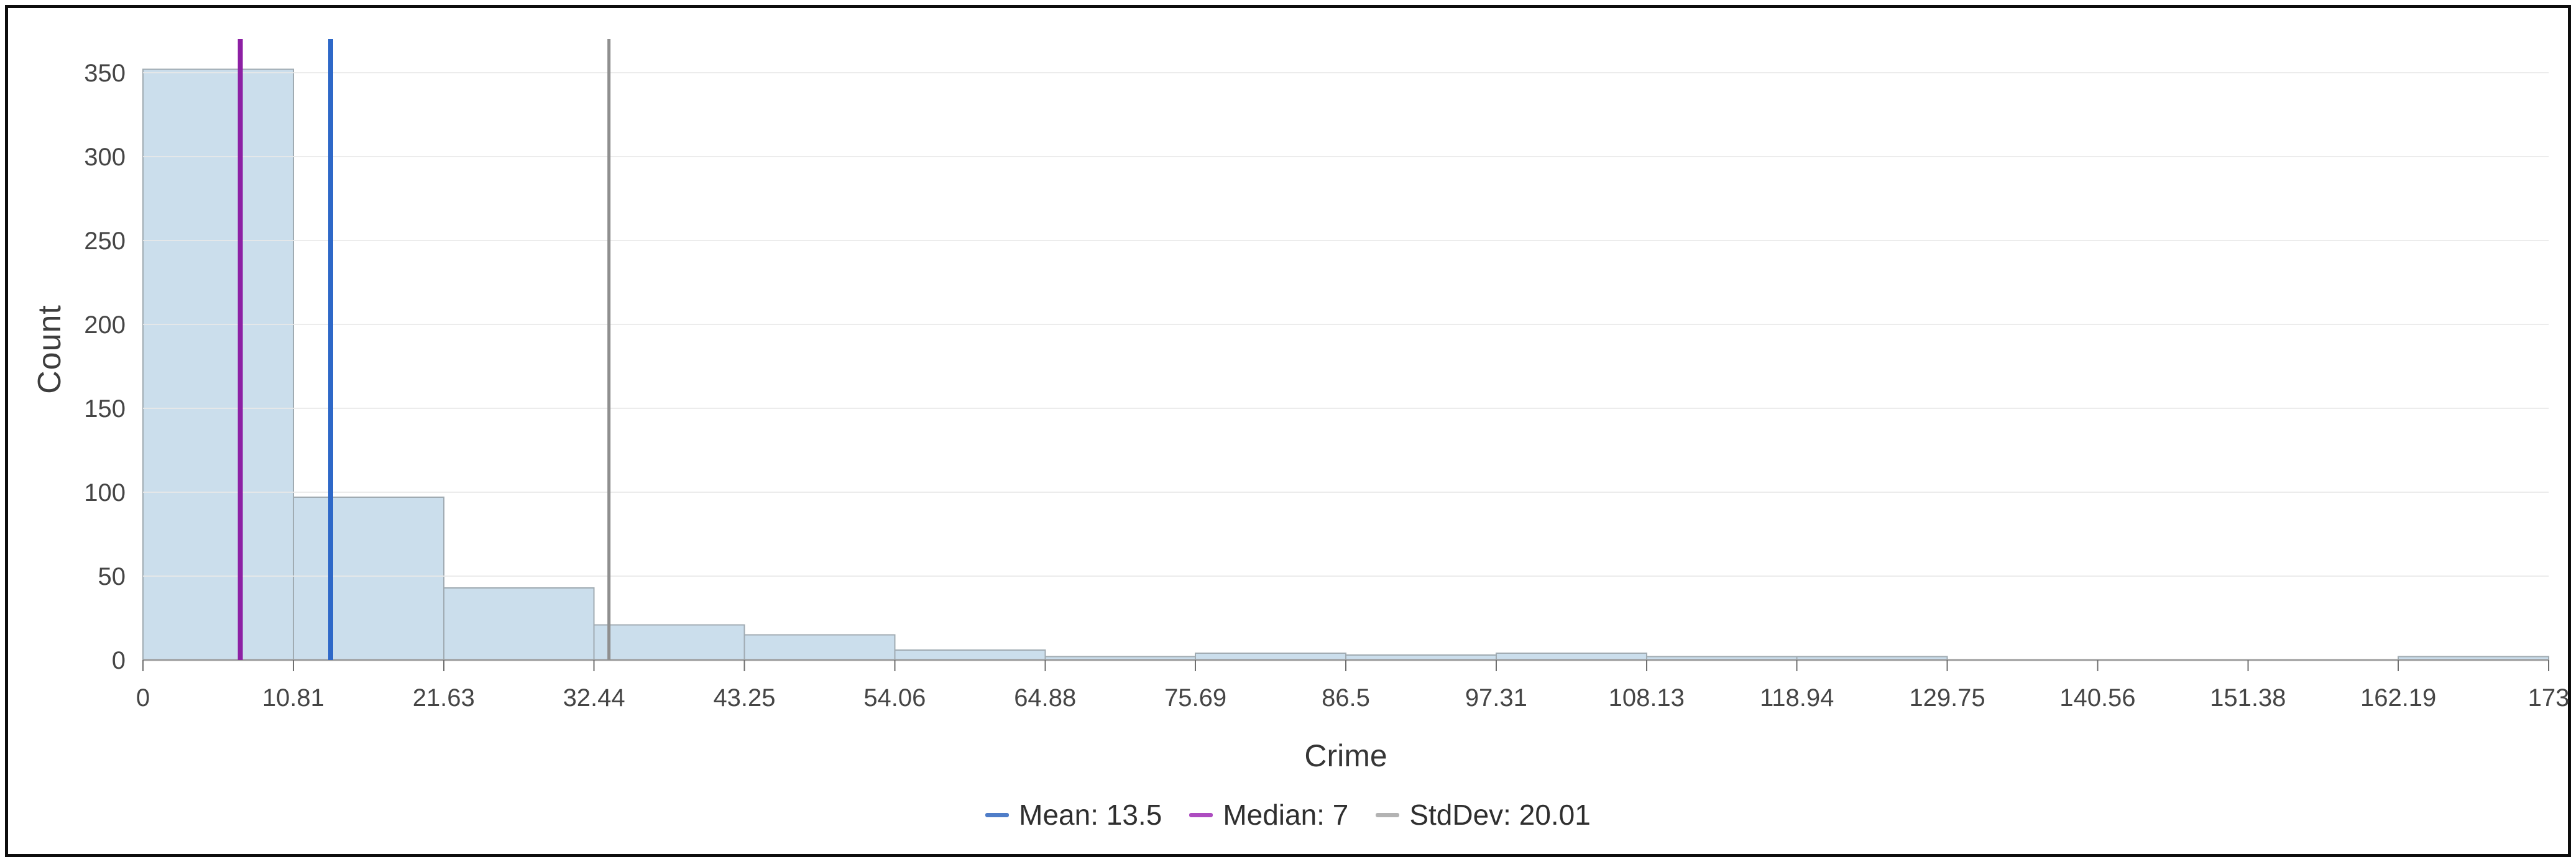 The height and width of the screenshot is (862, 2576). Describe the element at coordinates (594, 698) in the screenshot. I see `x-tick-label: 32.44` at that location.